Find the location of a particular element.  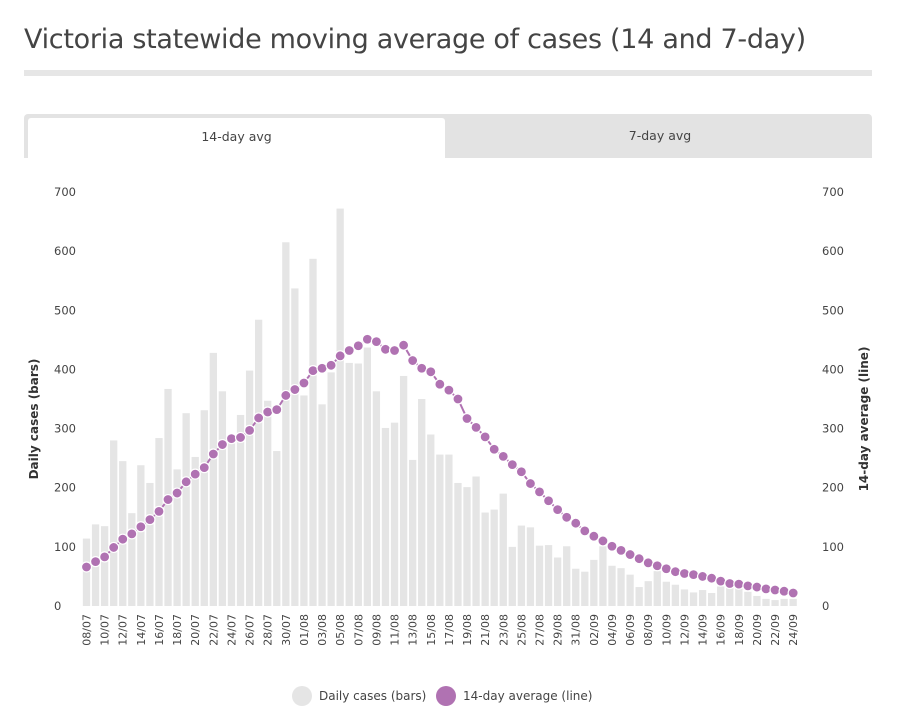

legend-item-14-day-average: 14-day average (line) is located at coordinates (514, 696).